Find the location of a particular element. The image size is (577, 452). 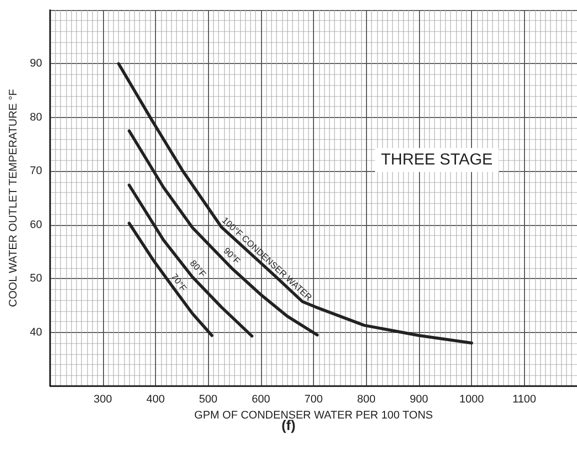

x-tick-label: 900 is located at coordinates (419, 400).